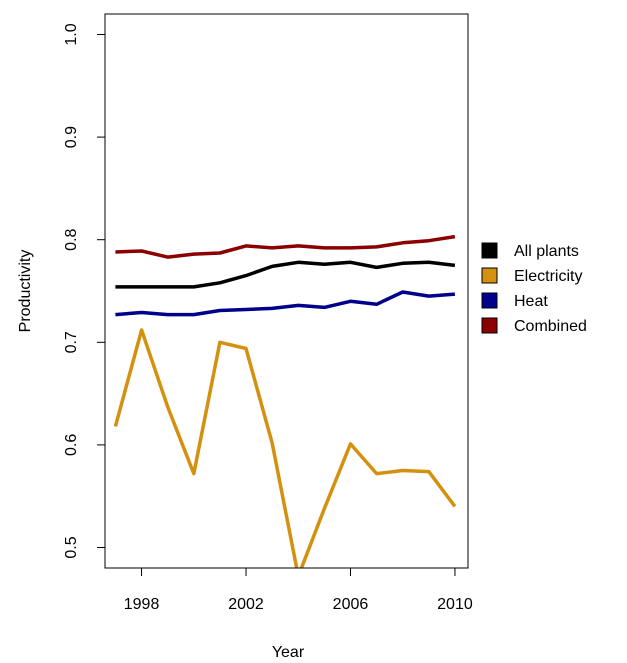 The image size is (627, 663). Describe the element at coordinates (25, 291) in the screenshot. I see `y-axis-title: Productivity` at that location.